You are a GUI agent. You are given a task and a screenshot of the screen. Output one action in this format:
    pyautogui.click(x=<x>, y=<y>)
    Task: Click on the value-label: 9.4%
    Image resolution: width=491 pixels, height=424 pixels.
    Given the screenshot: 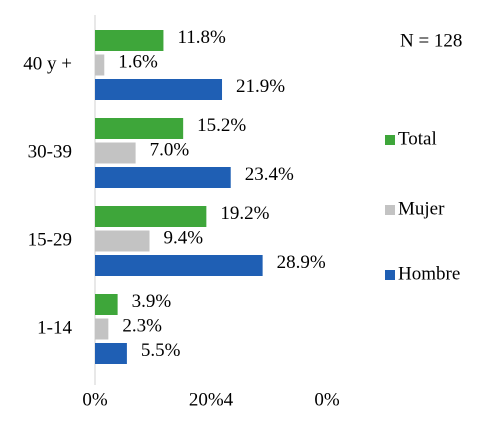 What is the action you would take?
    pyautogui.click(x=184, y=237)
    